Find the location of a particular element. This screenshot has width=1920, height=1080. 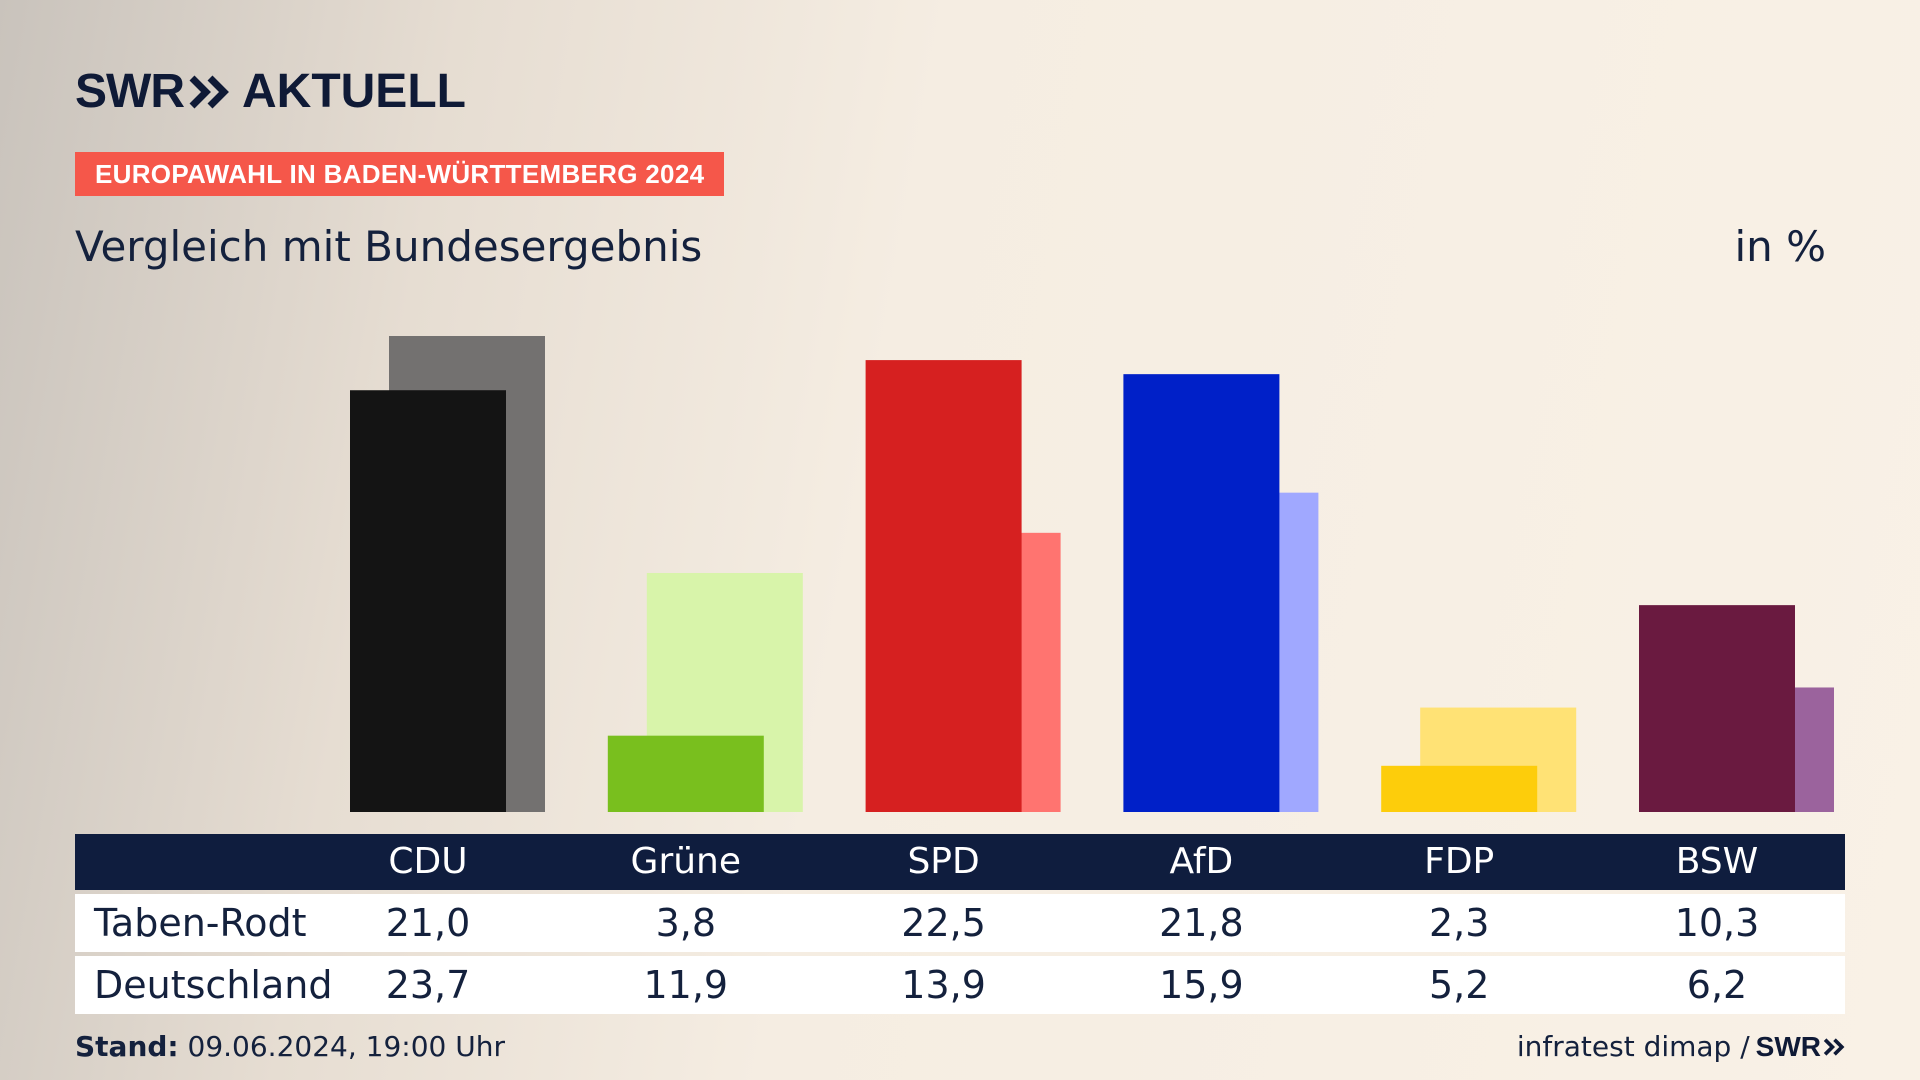

timestamp: Stand: 09.06.2024, 19:00 Uhr is located at coordinates (290, 1046).